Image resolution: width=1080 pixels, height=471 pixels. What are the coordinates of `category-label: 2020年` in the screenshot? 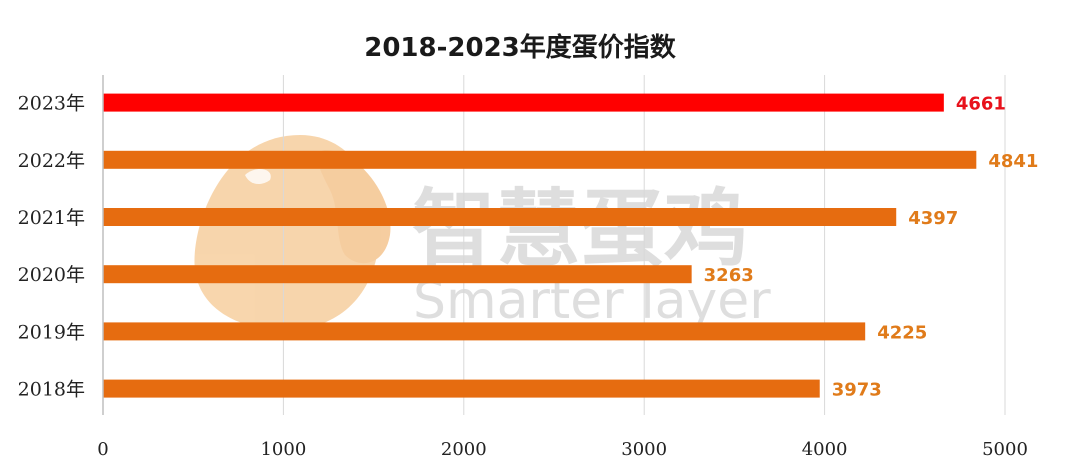 It's located at (51, 275).